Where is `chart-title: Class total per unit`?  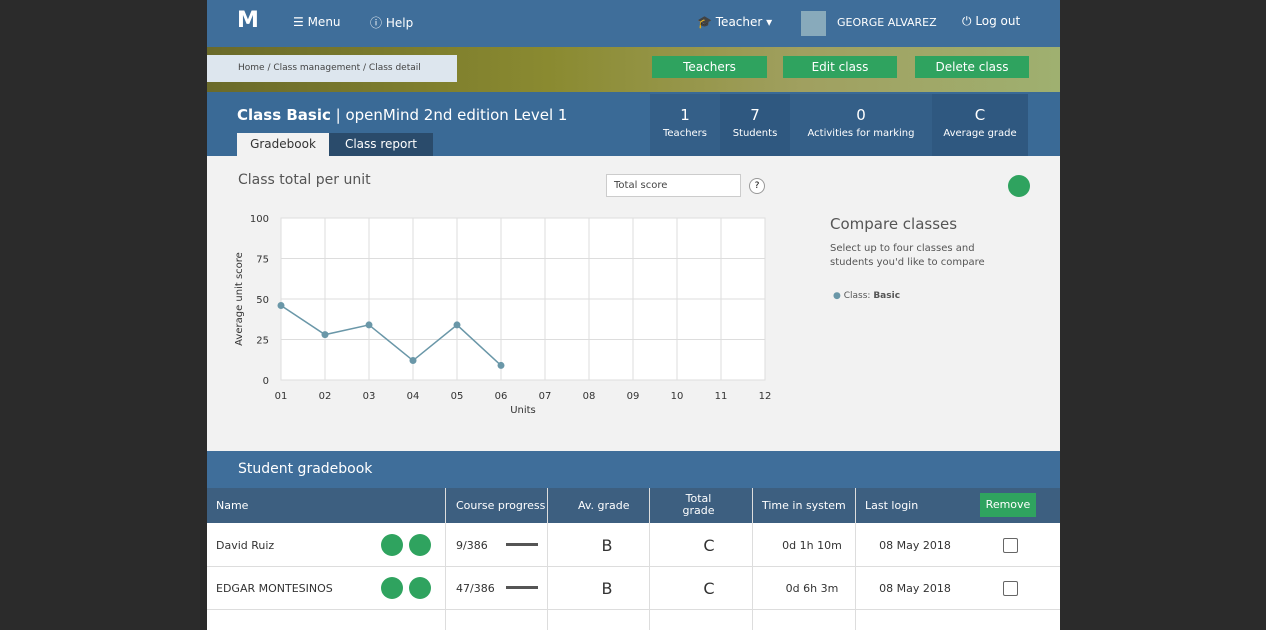 chart-title: Class total per unit is located at coordinates (304, 180).